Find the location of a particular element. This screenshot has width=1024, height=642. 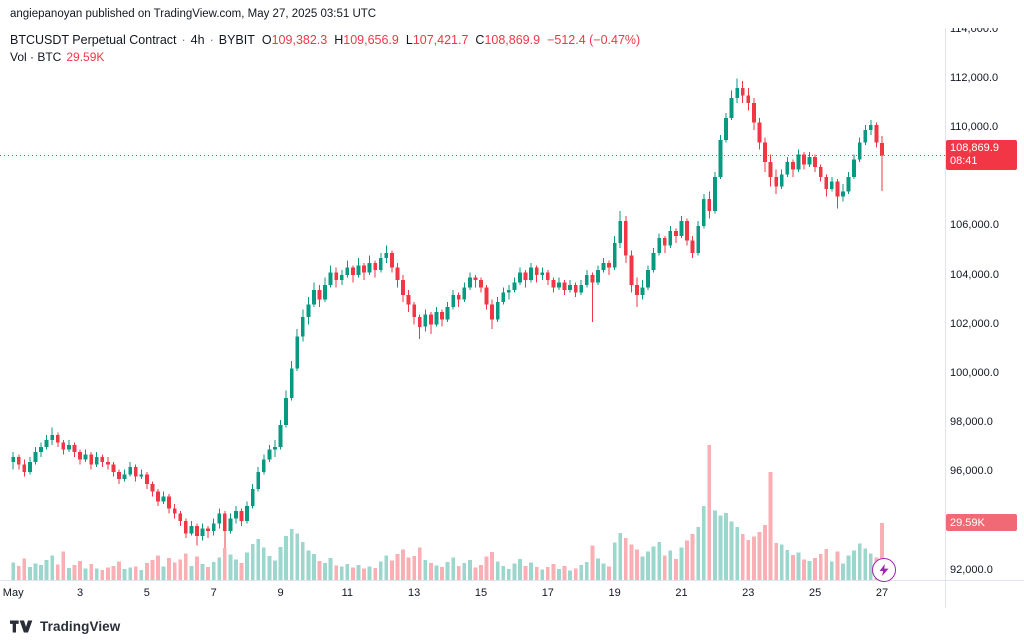

volume-legend-value: 29.59K is located at coordinates (85, 57).